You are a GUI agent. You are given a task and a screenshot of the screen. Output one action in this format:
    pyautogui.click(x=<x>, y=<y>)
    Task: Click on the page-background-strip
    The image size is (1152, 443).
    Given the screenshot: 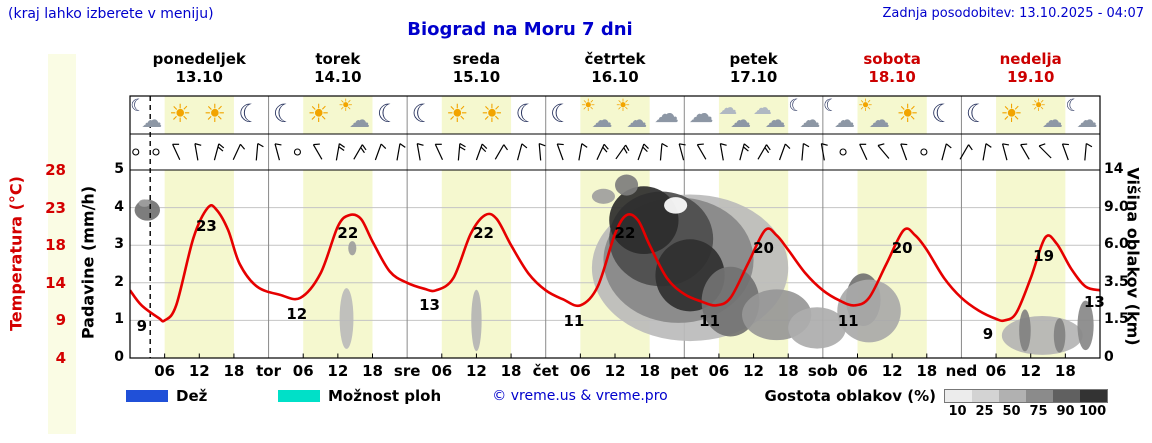 What is the action you would take?
    pyautogui.click(x=62, y=244)
    